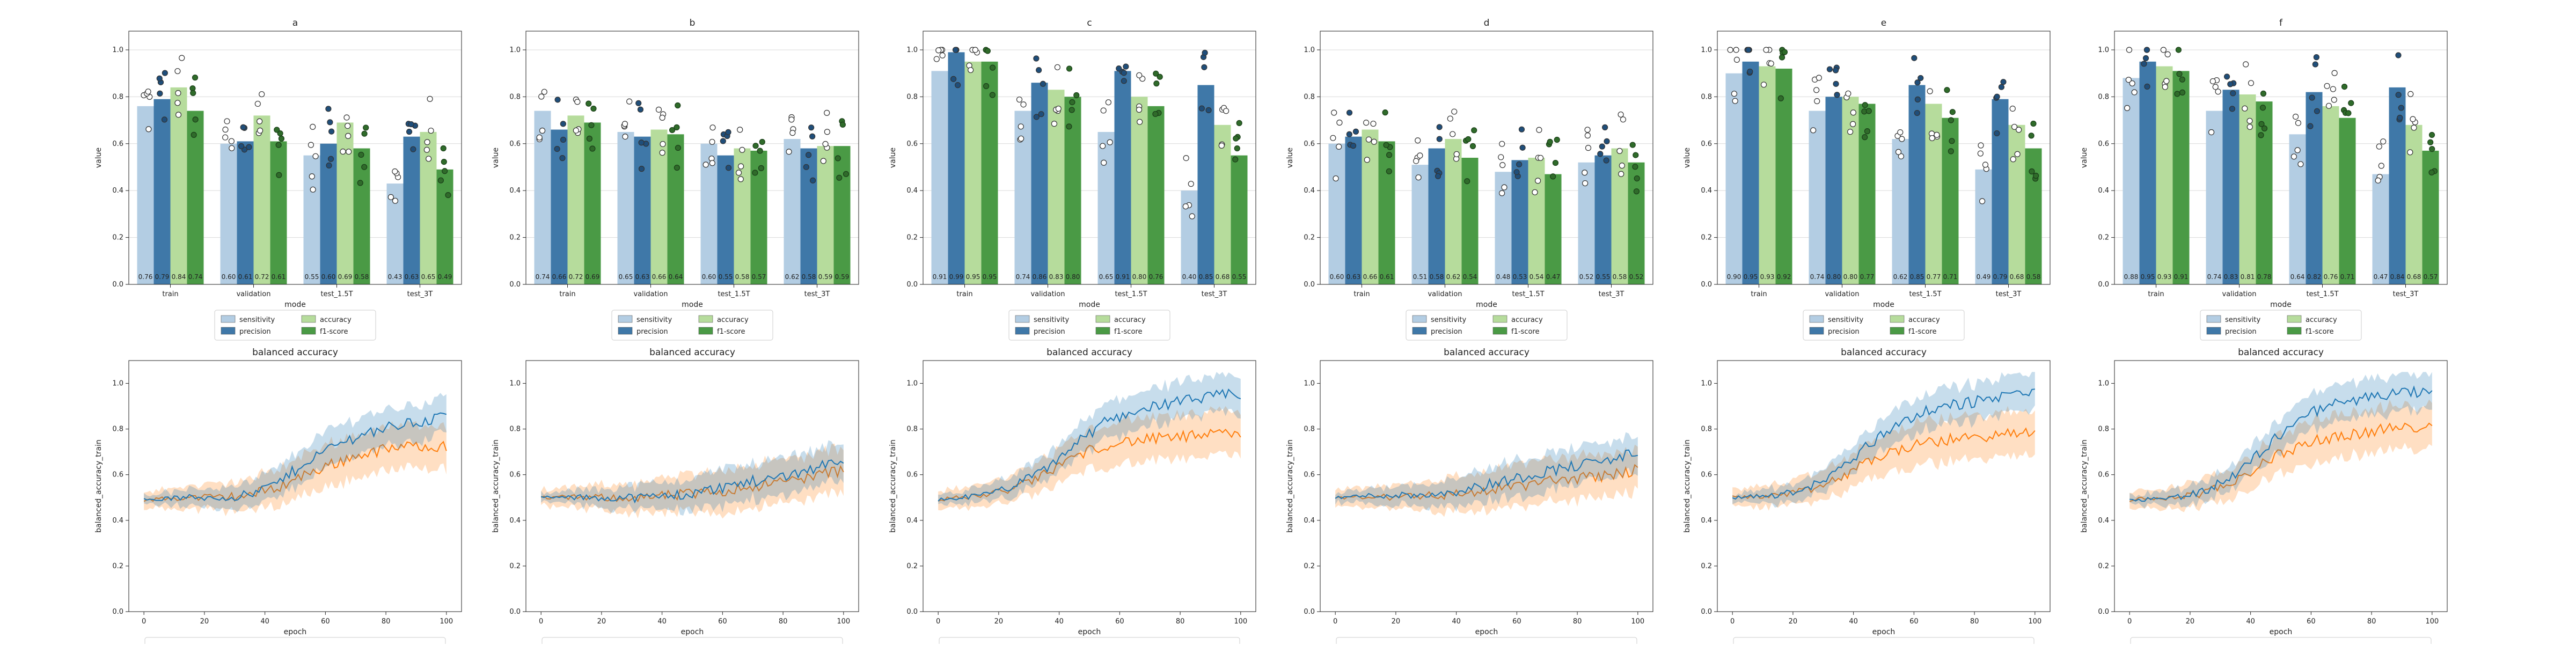 The image size is (2576, 646). I want to click on bar-accuracy-test_1.5T, so click(1536, 221).